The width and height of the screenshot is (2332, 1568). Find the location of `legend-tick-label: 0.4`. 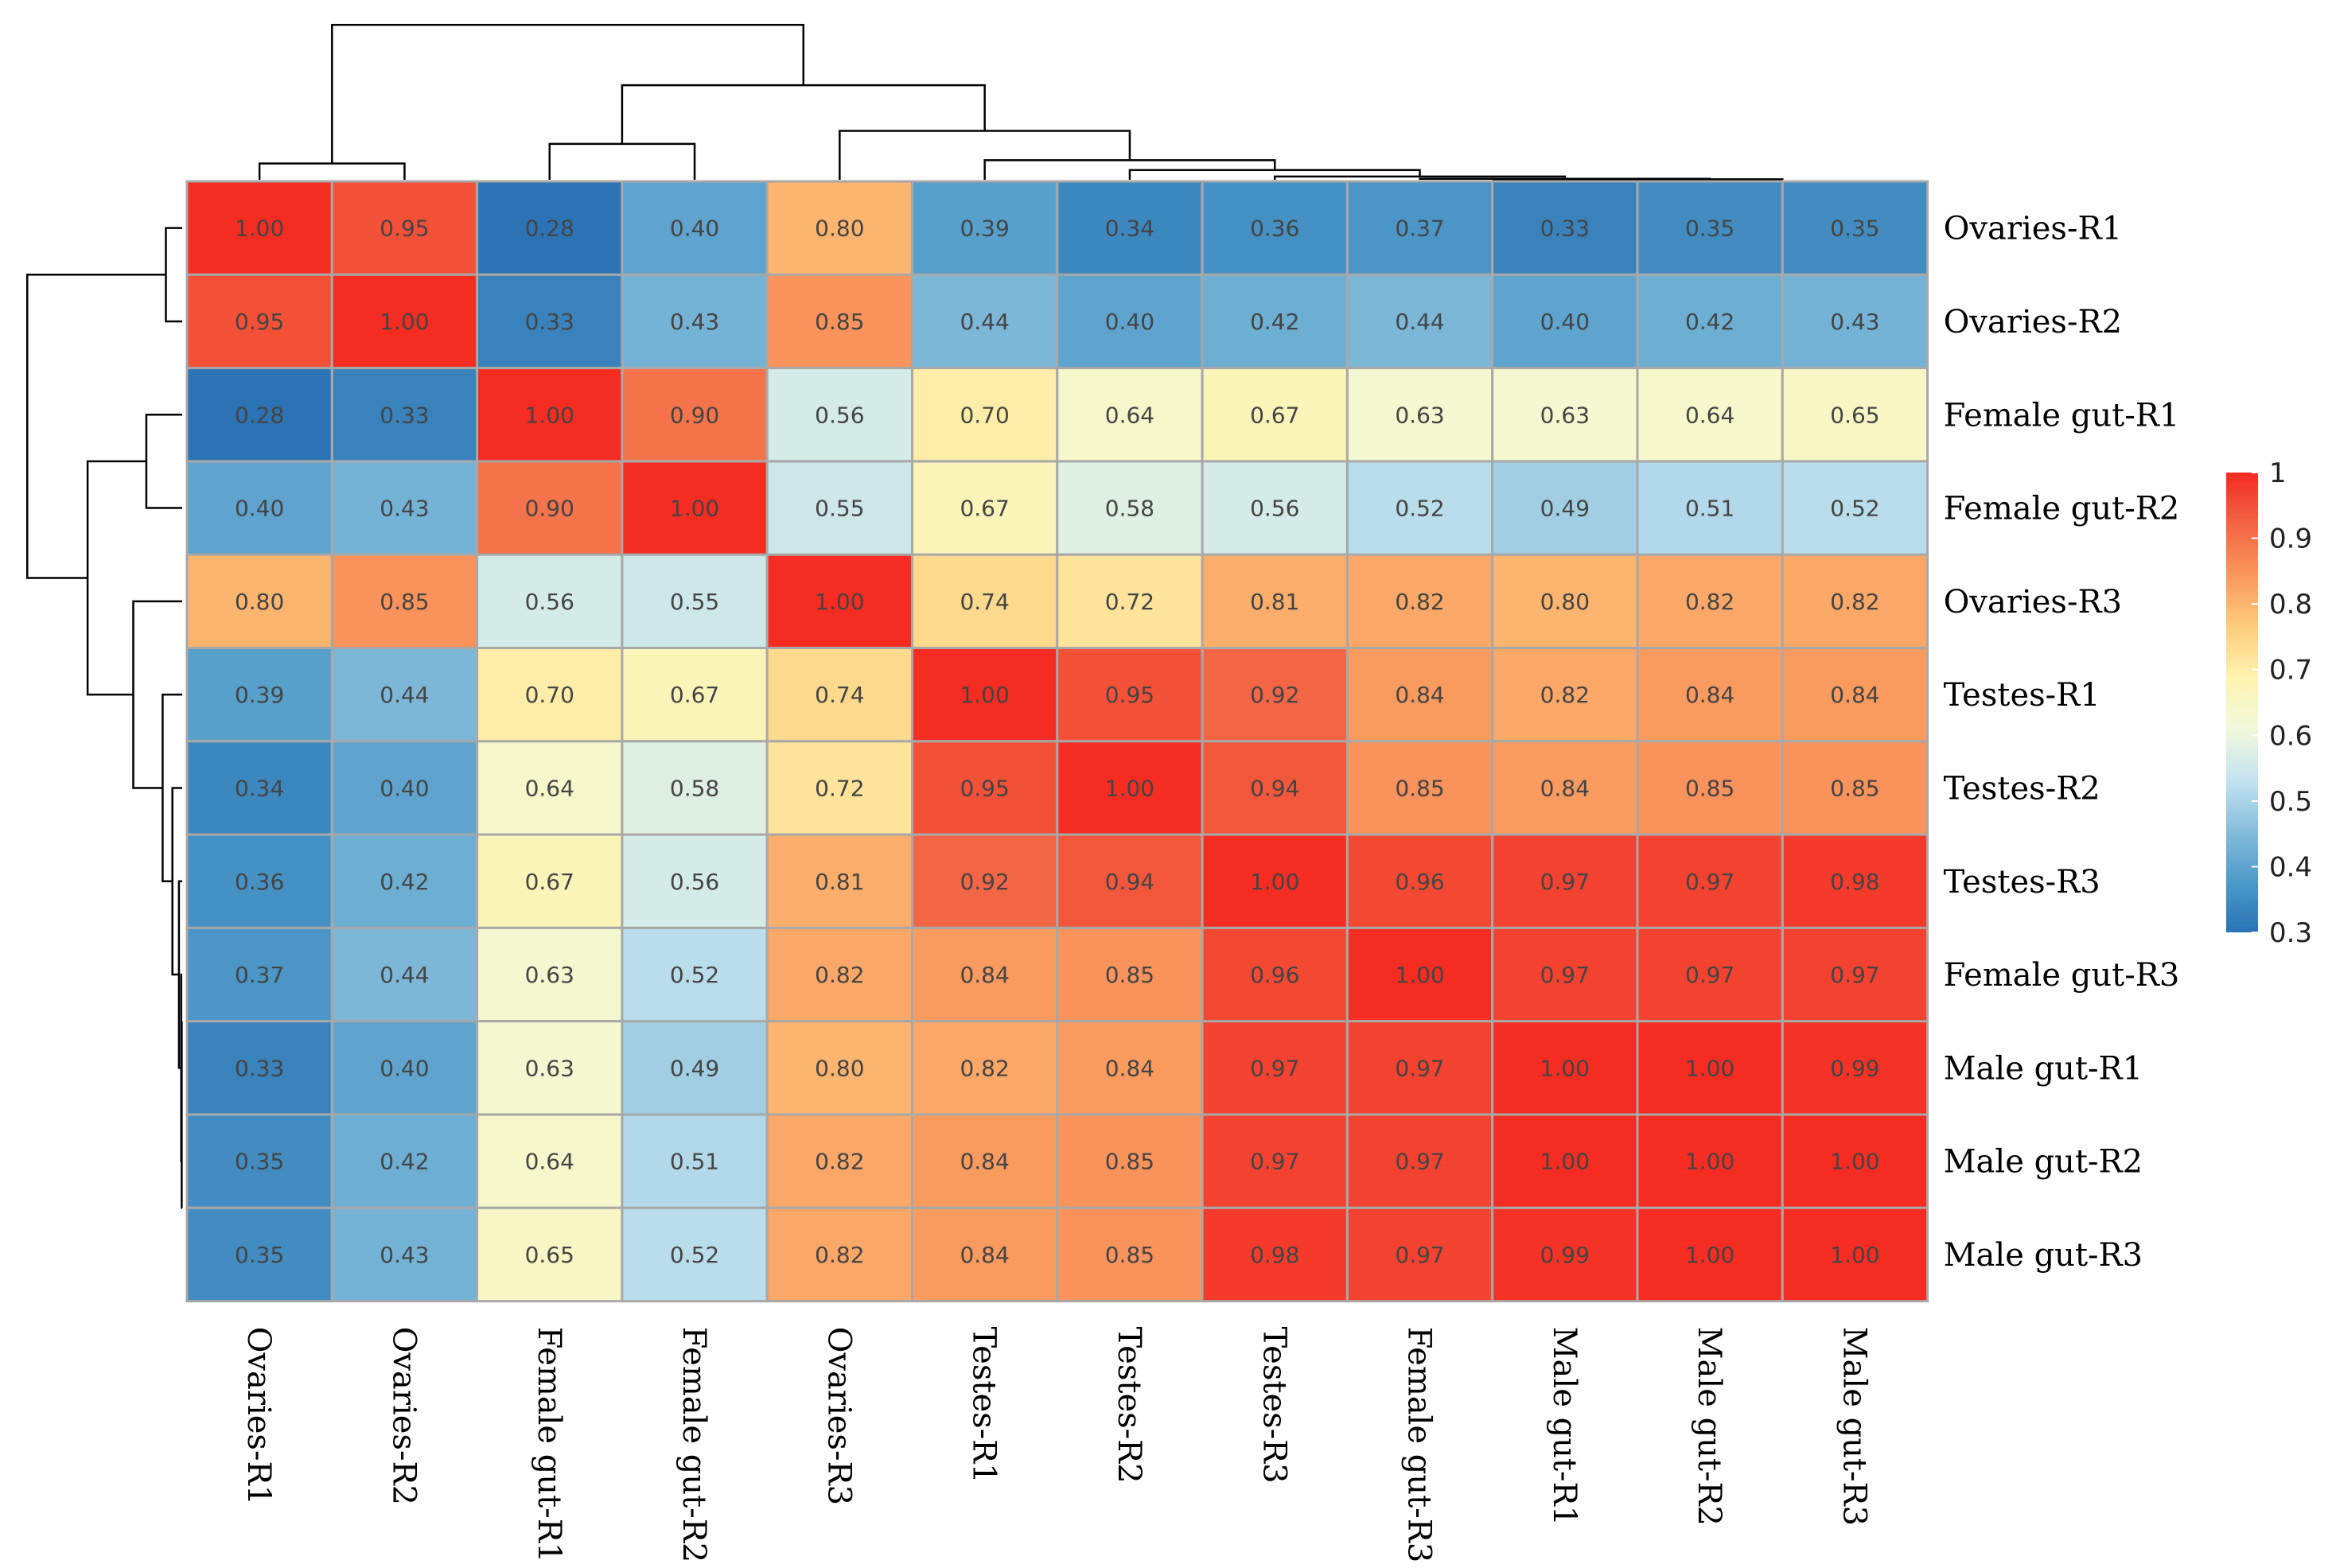

legend-tick-label: 0.4 is located at coordinates (2290, 867).